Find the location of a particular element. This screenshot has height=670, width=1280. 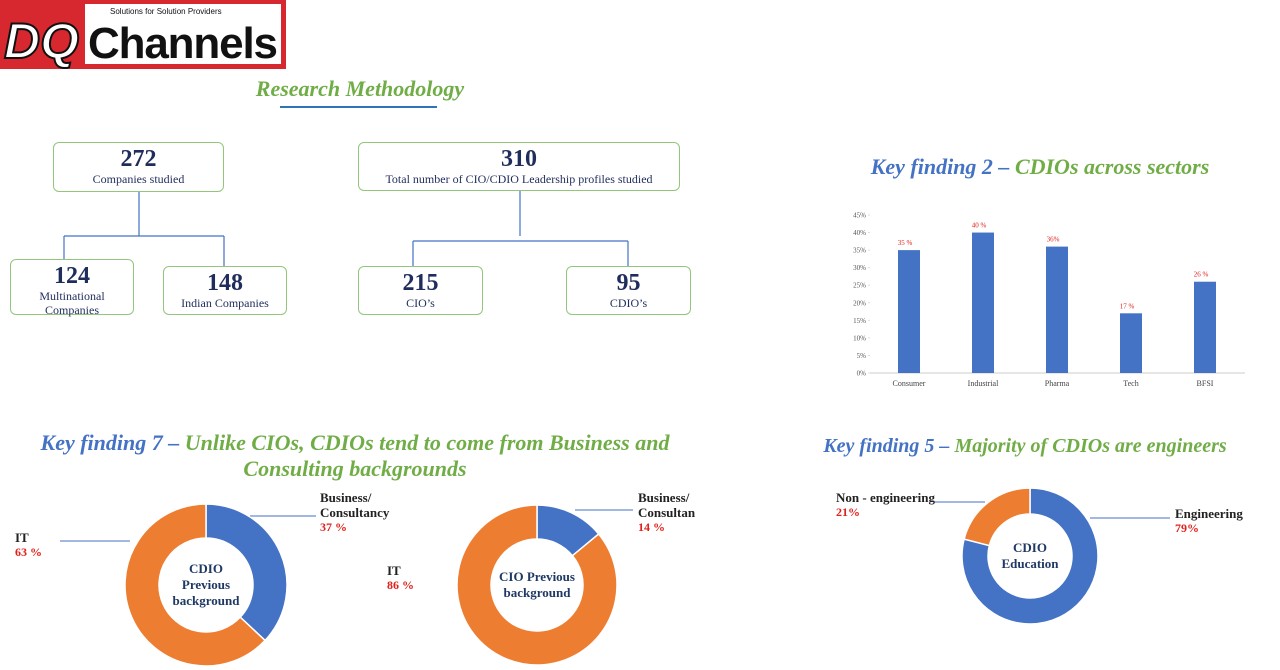

x-tick-label: Pharma is located at coordinates (1057, 383).